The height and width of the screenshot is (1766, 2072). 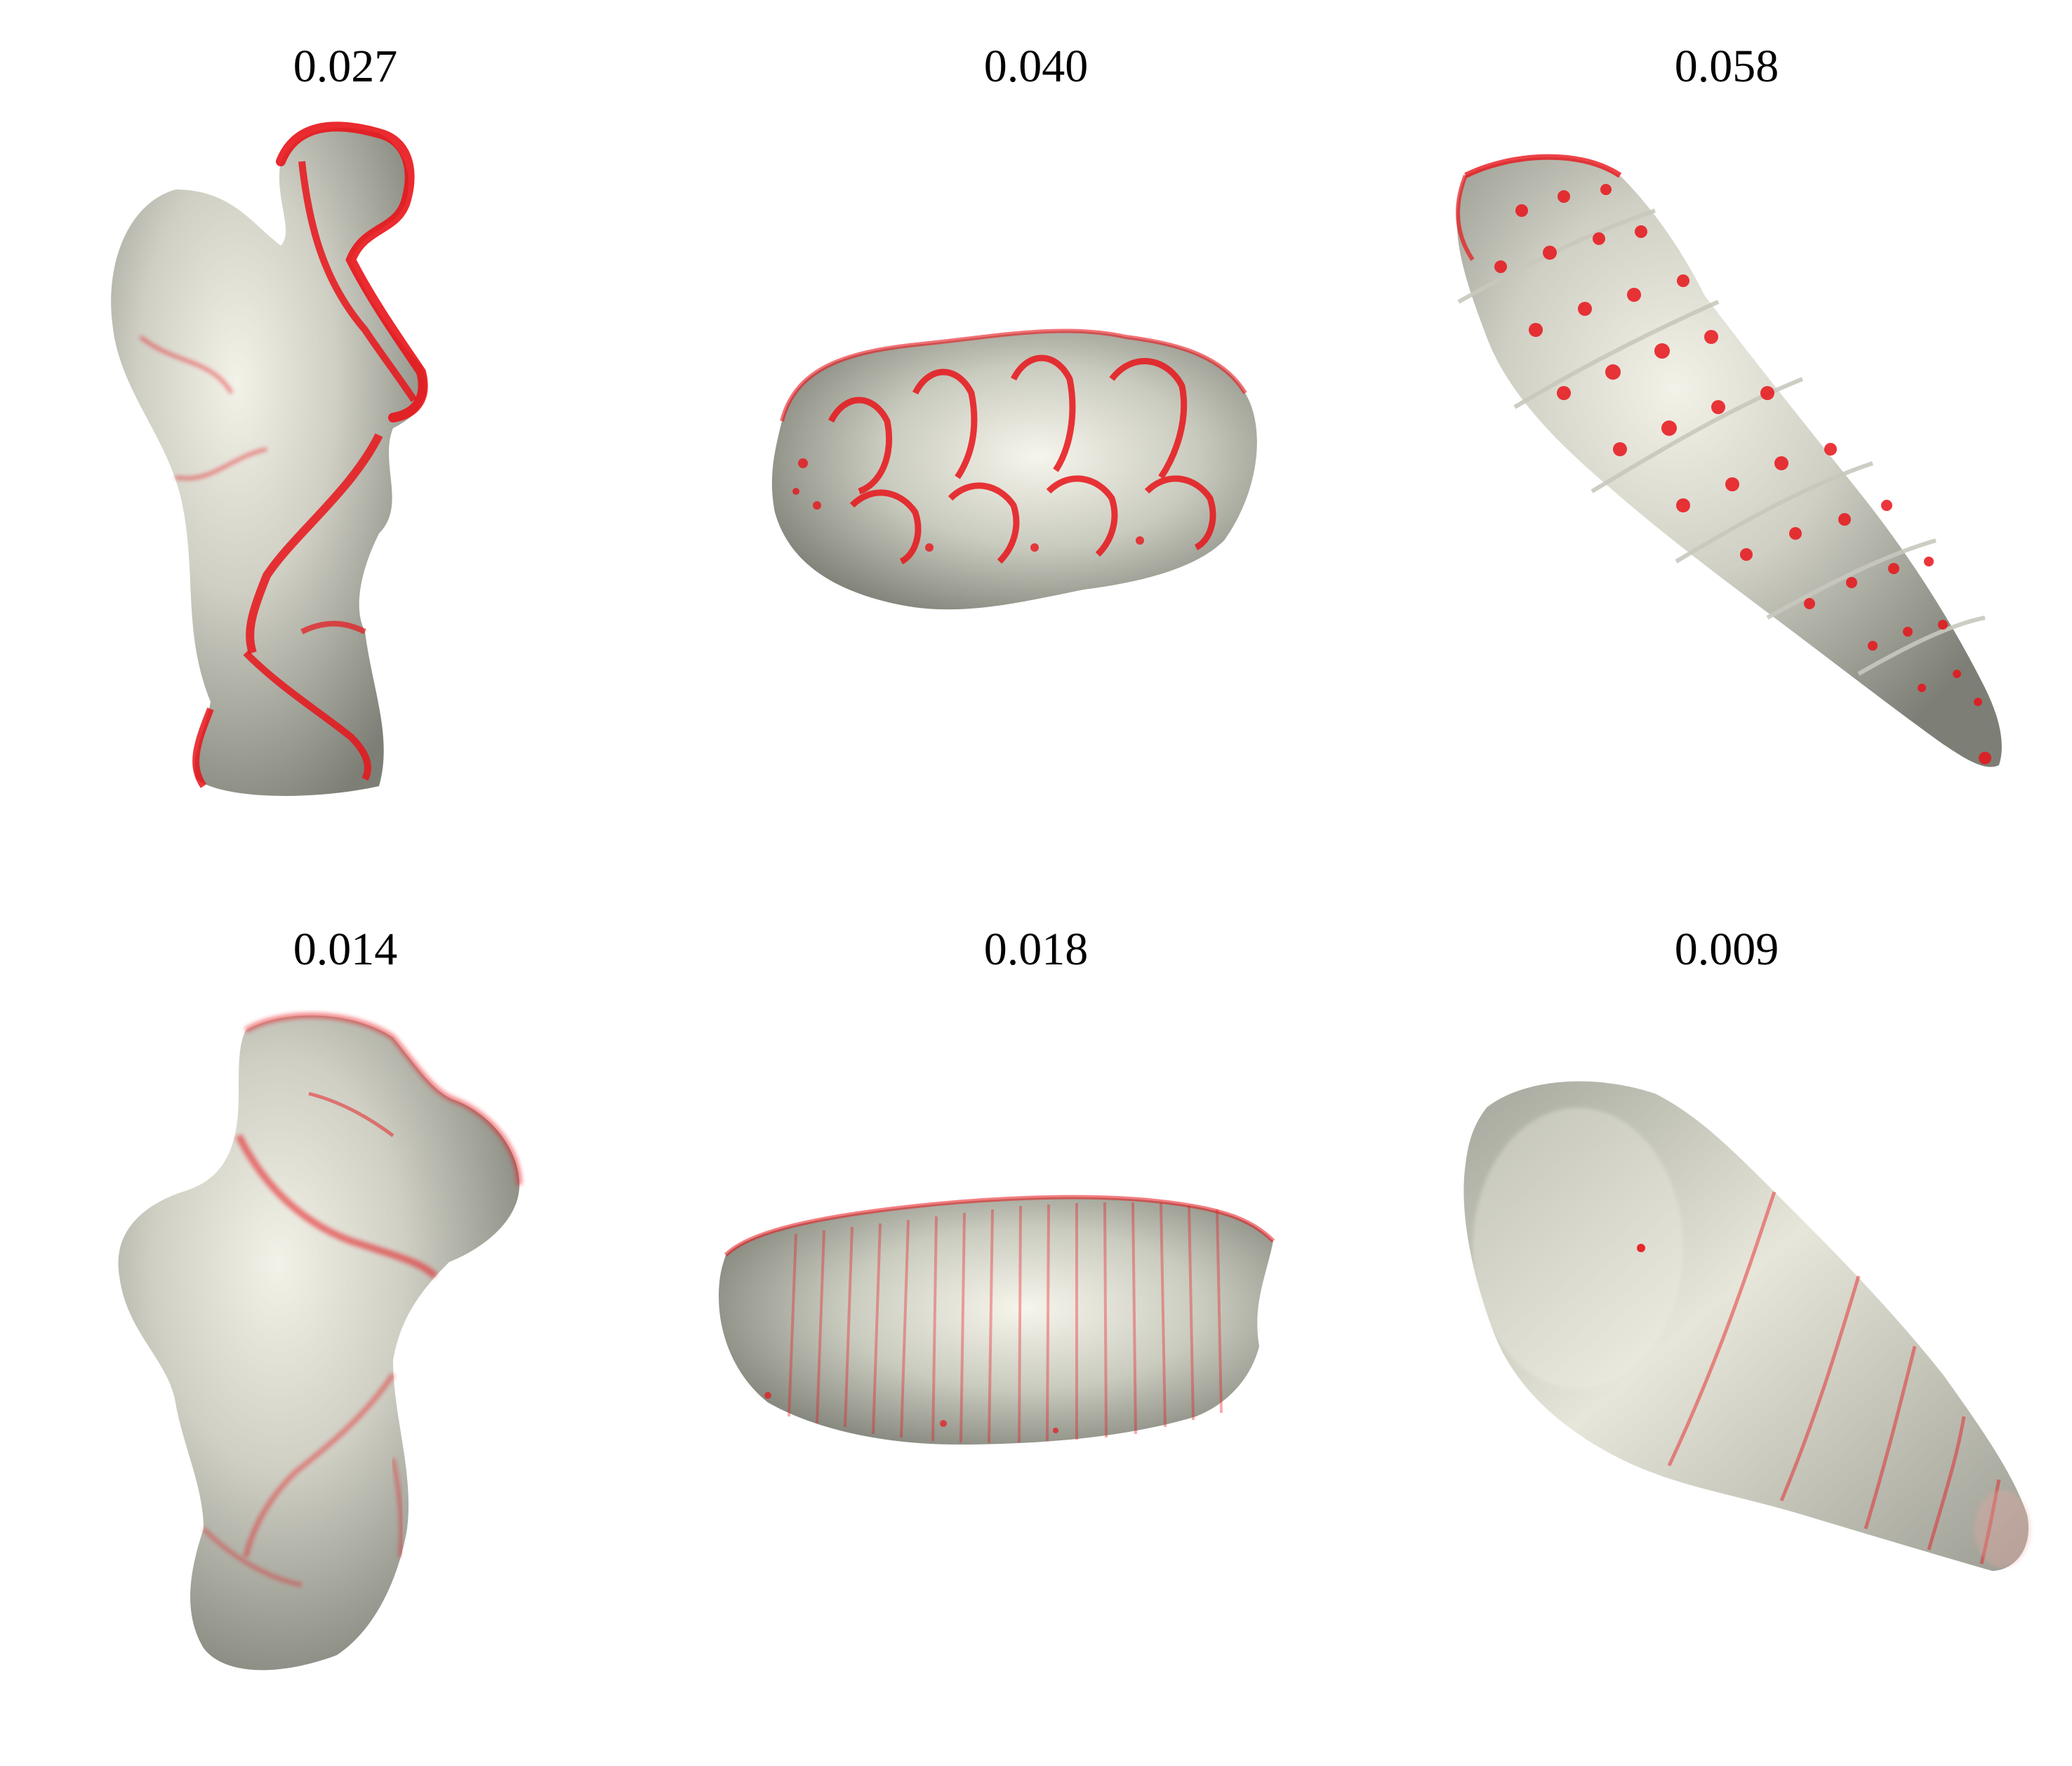 What do you see at coordinates (346, 949) in the screenshot?
I see `value-label: 0.014` at bounding box center [346, 949].